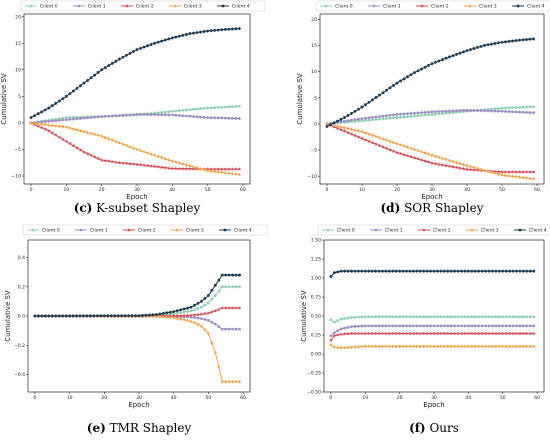 This screenshot has height=445, width=550. What do you see at coordinates (316, 241) in the screenshot?
I see `y-tick-label: 1.50` at bounding box center [316, 241].